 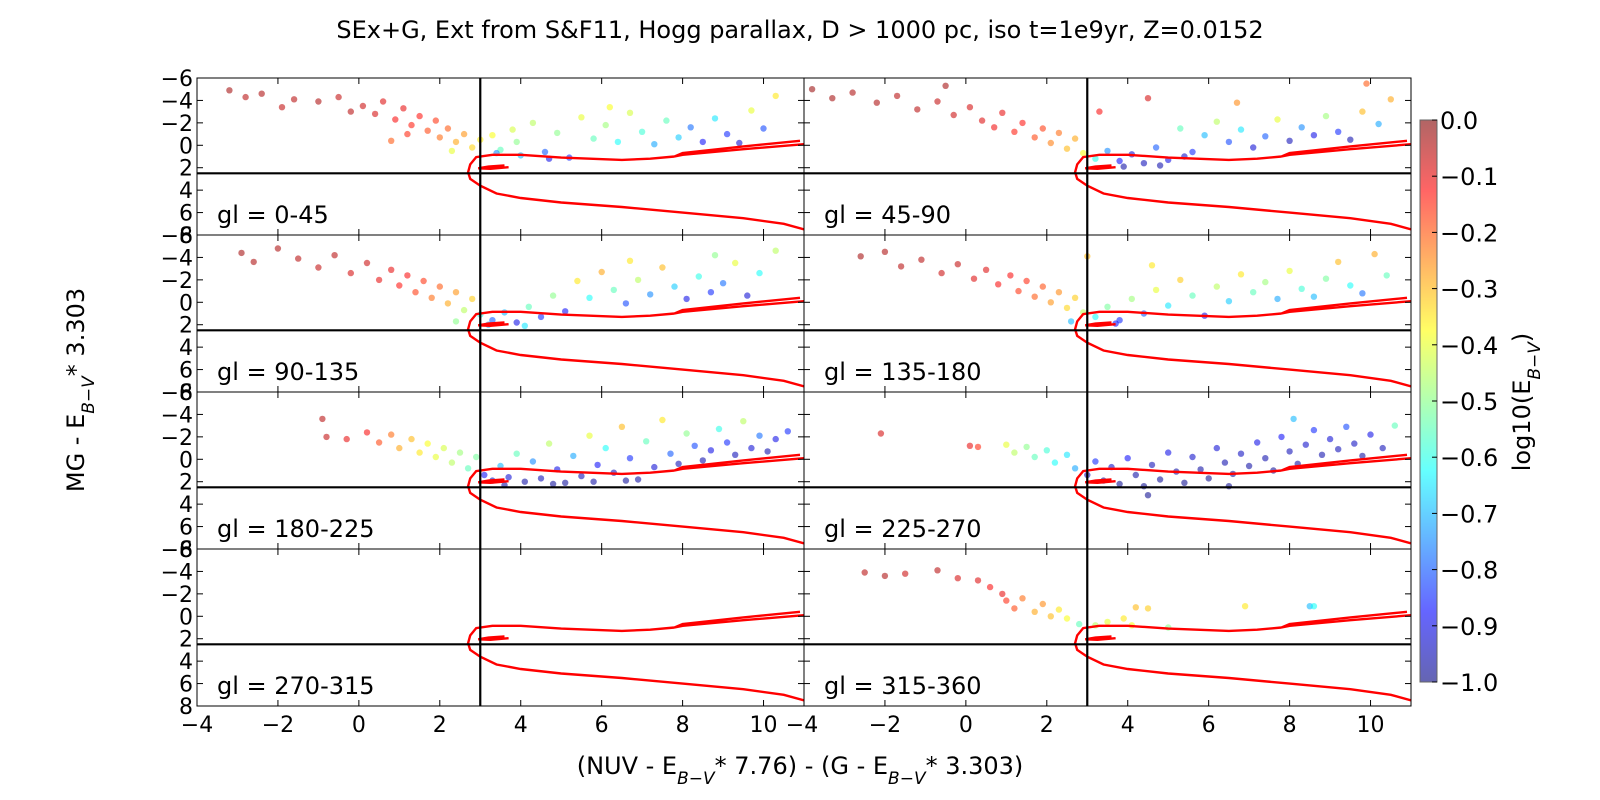 What do you see at coordinates (1469, 627) in the screenshot?
I see `colorbar-tick-label: −0.9` at bounding box center [1469, 627].